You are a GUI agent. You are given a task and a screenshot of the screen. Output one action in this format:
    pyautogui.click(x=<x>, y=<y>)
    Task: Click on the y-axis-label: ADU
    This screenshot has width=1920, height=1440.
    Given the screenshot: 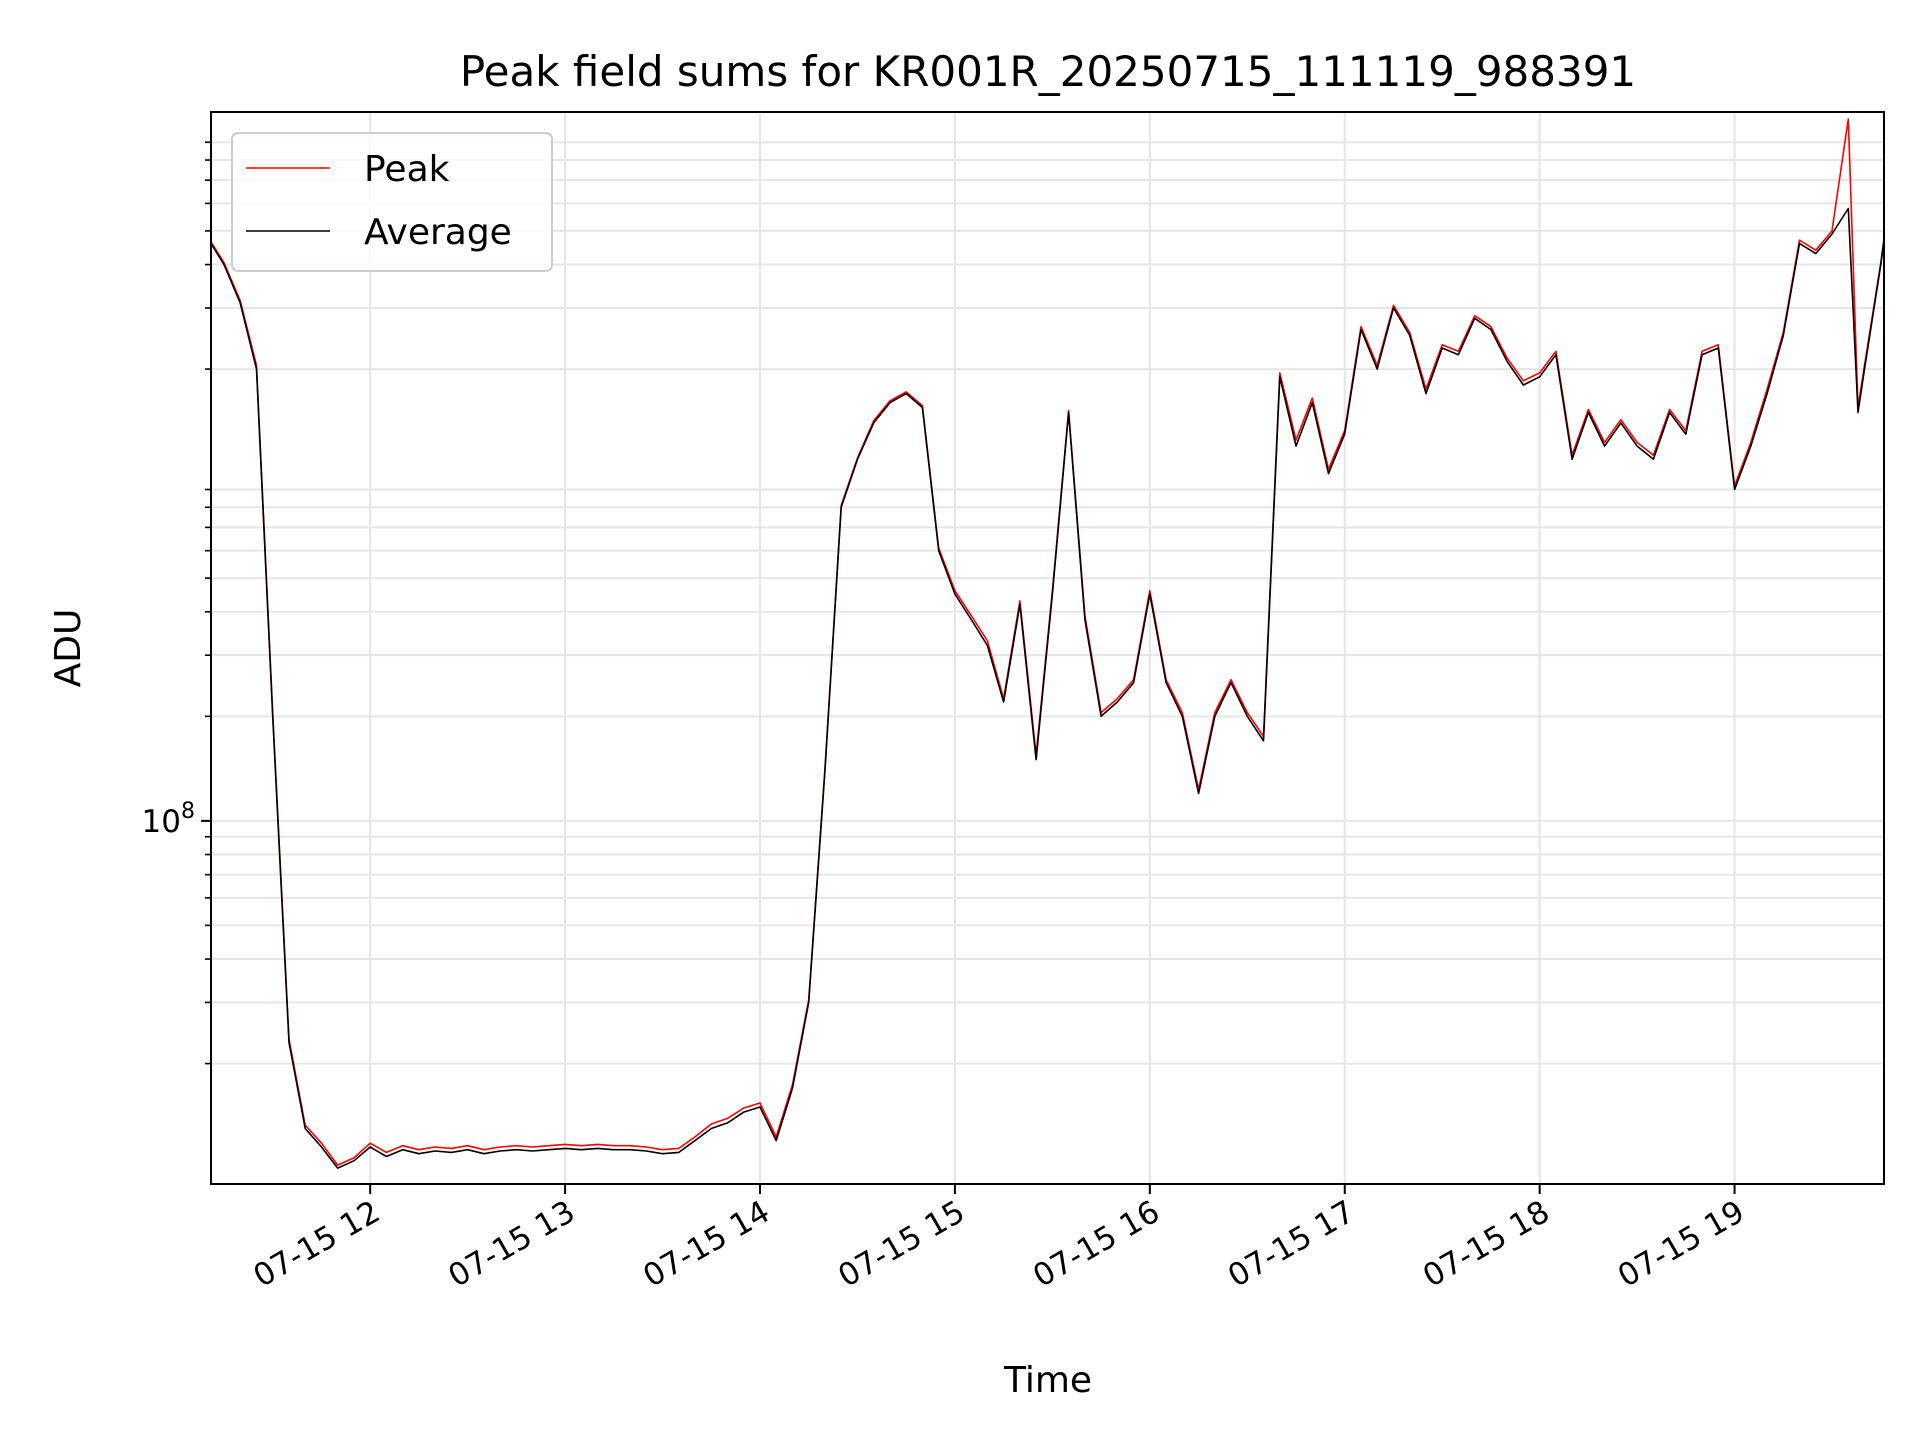 What is the action you would take?
    pyautogui.click(x=68, y=648)
    